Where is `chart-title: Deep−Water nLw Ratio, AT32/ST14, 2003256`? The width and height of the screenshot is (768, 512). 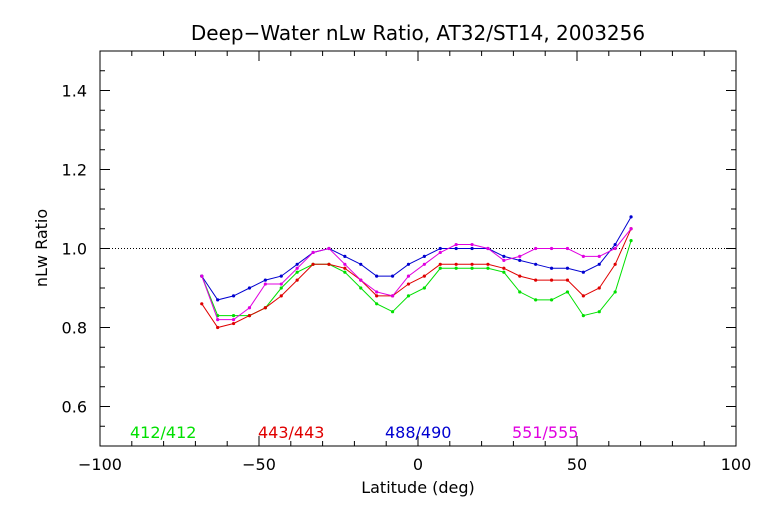
chart-title: Deep−Water nLw Ratio, AT32/ST14, 2003256 is located at coordinates (418, 33).